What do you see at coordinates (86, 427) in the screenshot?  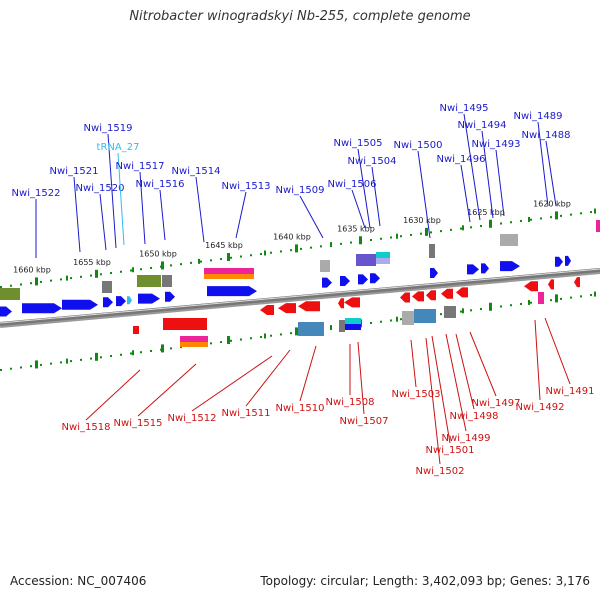 I see `gene-label-bottom: Nwi_1518` at bounding box center [86, 427].